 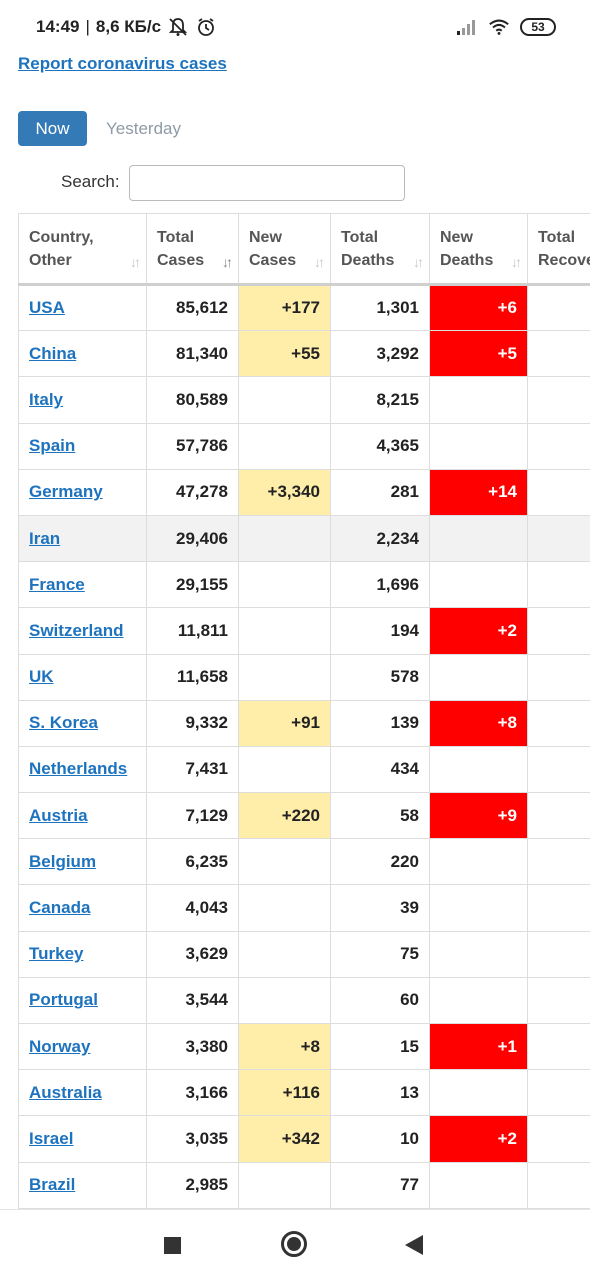 I want to click on total-cases-cell: 2,985, so click(x=193, y=1185).